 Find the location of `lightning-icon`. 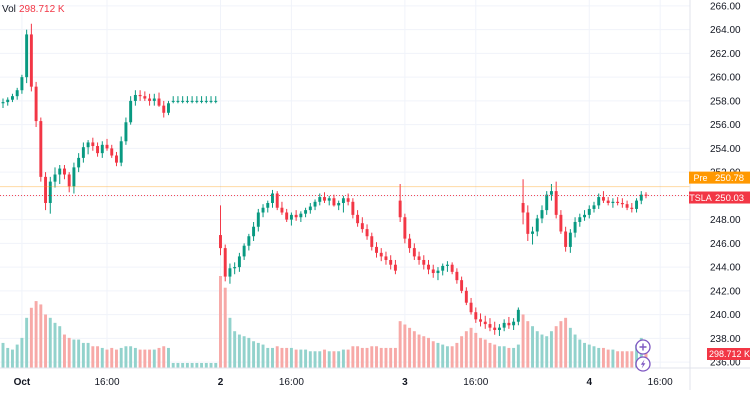

lightning-icon is located at coordinates (643, 364).